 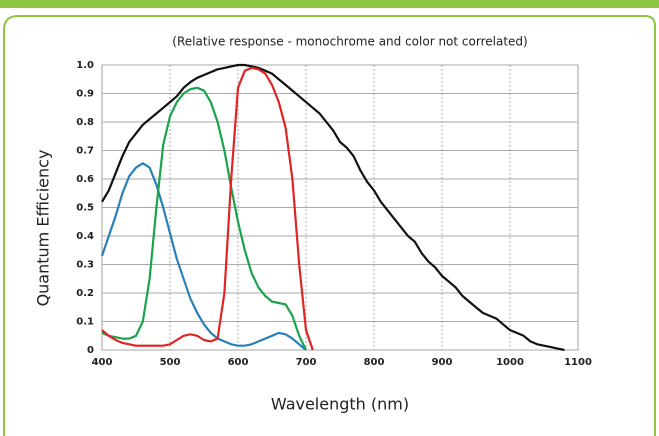 I want to click on x-tick-label: 1000, so click(x=510, y=362).